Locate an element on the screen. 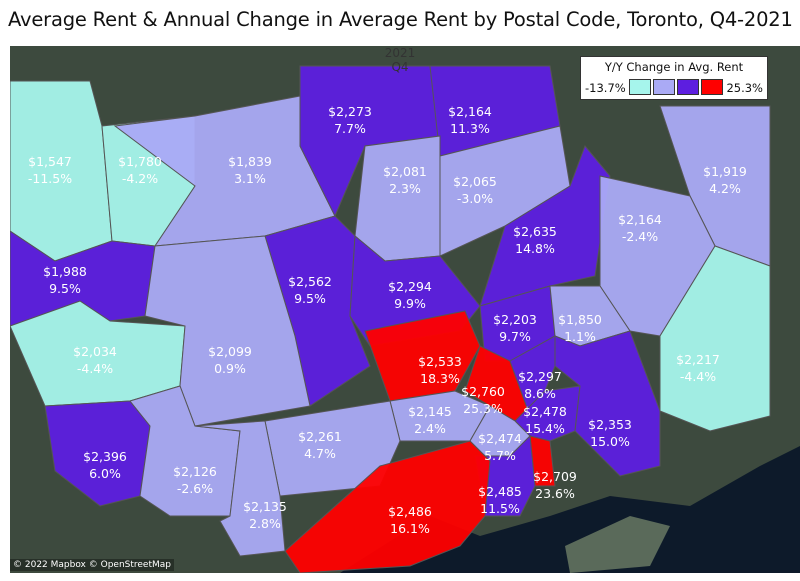  toronto-islands is located at coordinates (617, 544).